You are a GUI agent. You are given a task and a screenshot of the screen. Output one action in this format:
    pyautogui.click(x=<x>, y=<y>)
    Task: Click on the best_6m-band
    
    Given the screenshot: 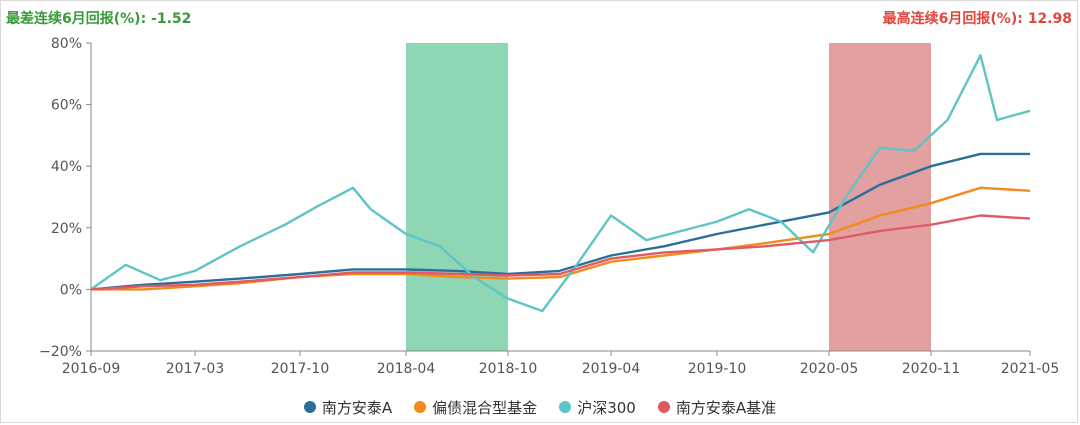 What is the action you would take?
    pyautogui.click(x=880, y=197)
    